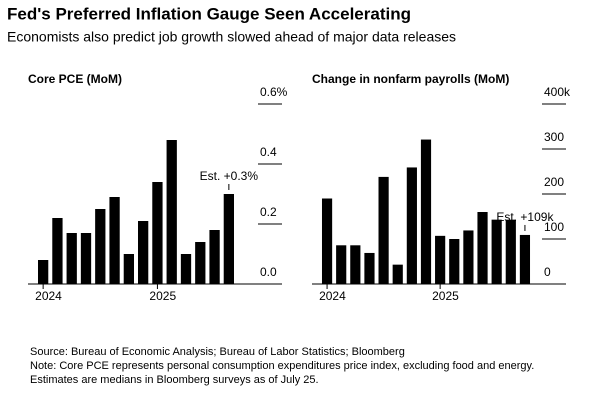 The image size is (599, 402). What do you see at coordinates (525, 217) in the screenshot?
I see `annotation: Est. +109k` at bounding box center [525, 217].